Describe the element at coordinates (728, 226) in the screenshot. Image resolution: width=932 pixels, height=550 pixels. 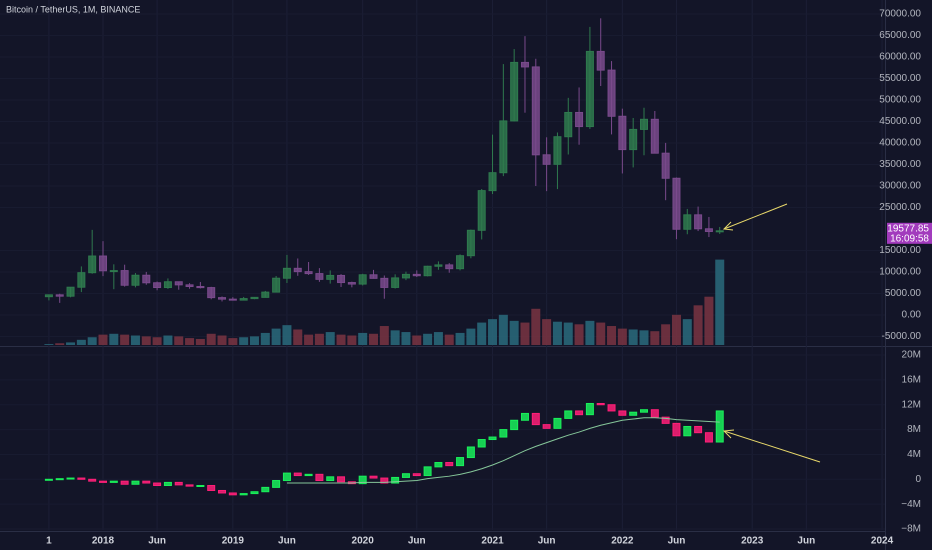
I see `arrow-head` at that location.